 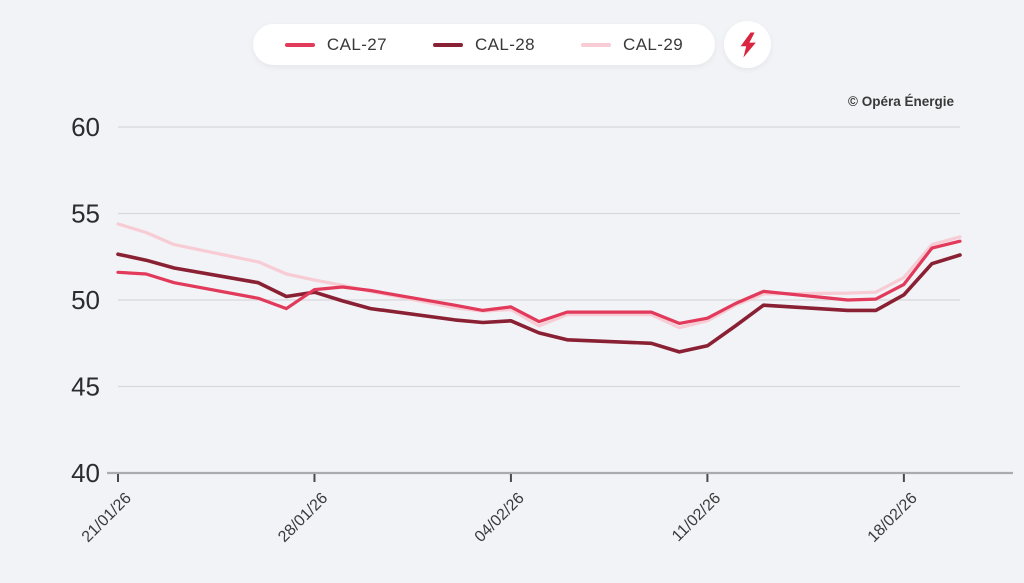 I want to click on cal-27-swatch-icon, so click(x=299, y=44).